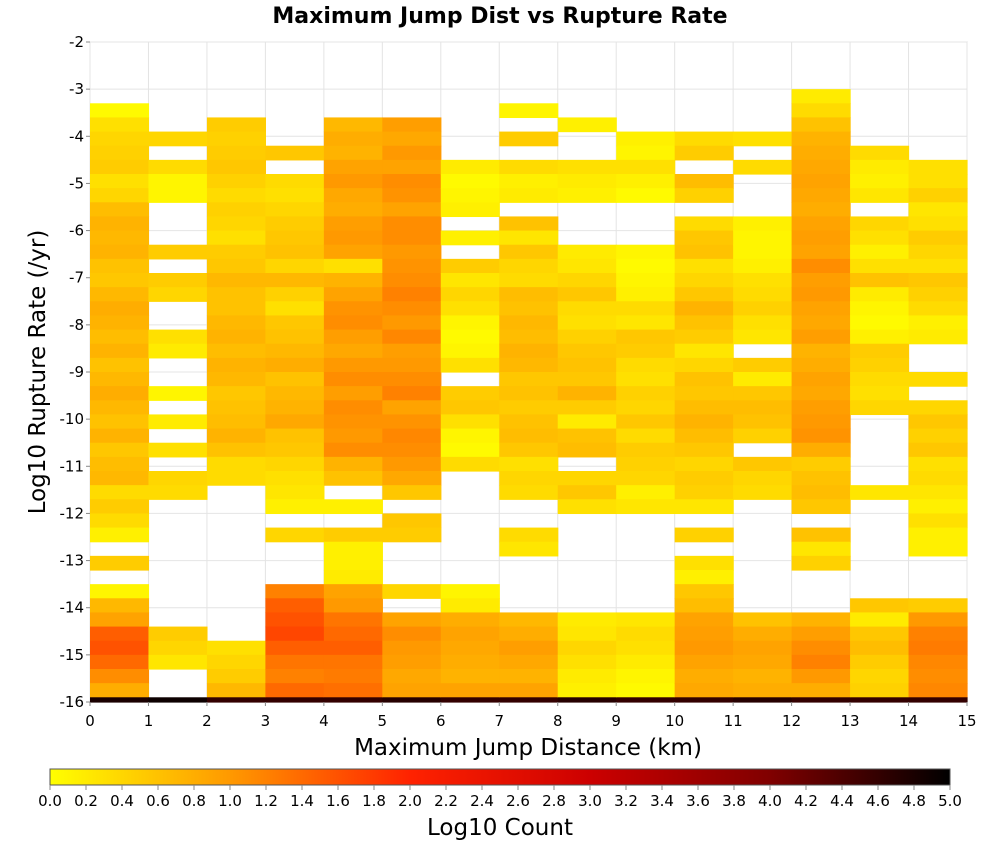 Image resolution: width=1000 pixels, height=850 pixels. I want to click on colorbar-tick-label: 3.2, so click(626, 801).